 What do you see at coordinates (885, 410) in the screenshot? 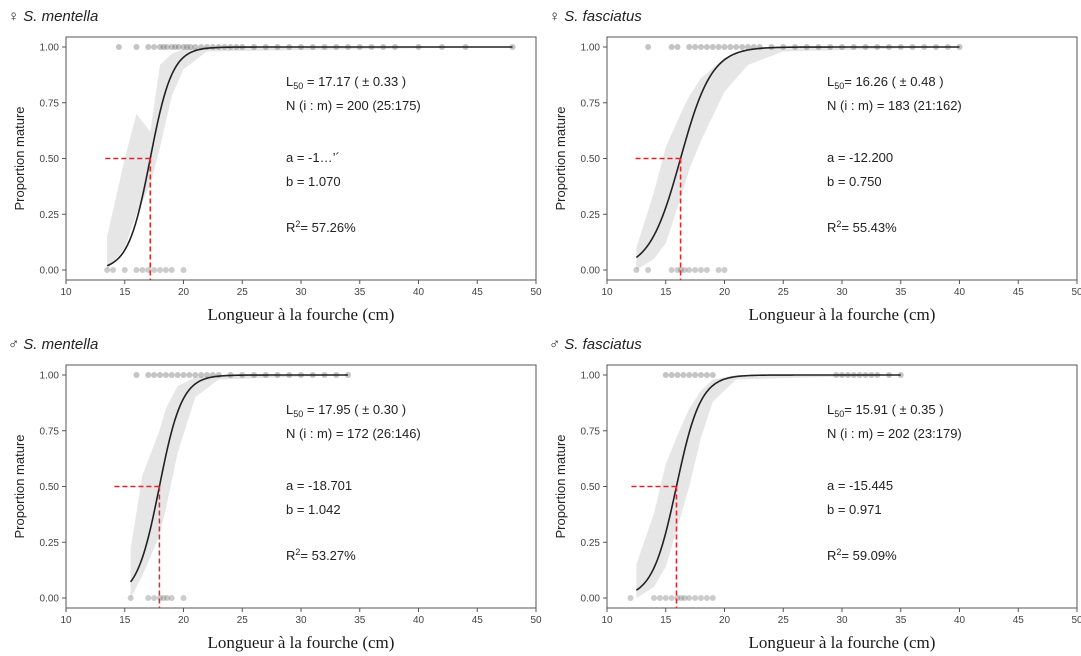
I see `annotation-l50: L50= 15.91 ( ± 0.35 )` at bounding box center [885, 410].